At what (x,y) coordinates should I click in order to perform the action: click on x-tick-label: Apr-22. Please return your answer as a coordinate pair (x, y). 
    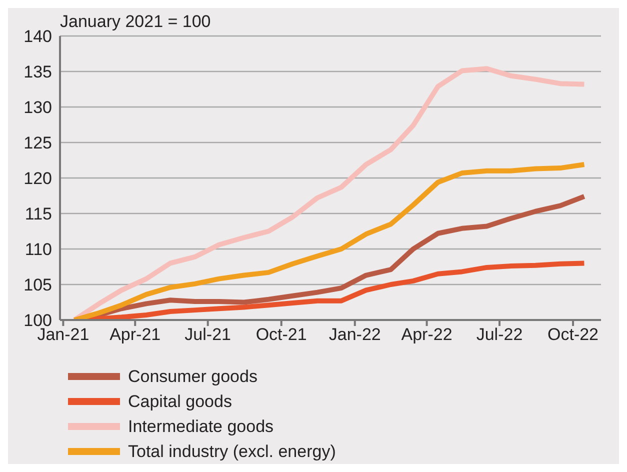
    Looking at the image, I should click on (426, 334).